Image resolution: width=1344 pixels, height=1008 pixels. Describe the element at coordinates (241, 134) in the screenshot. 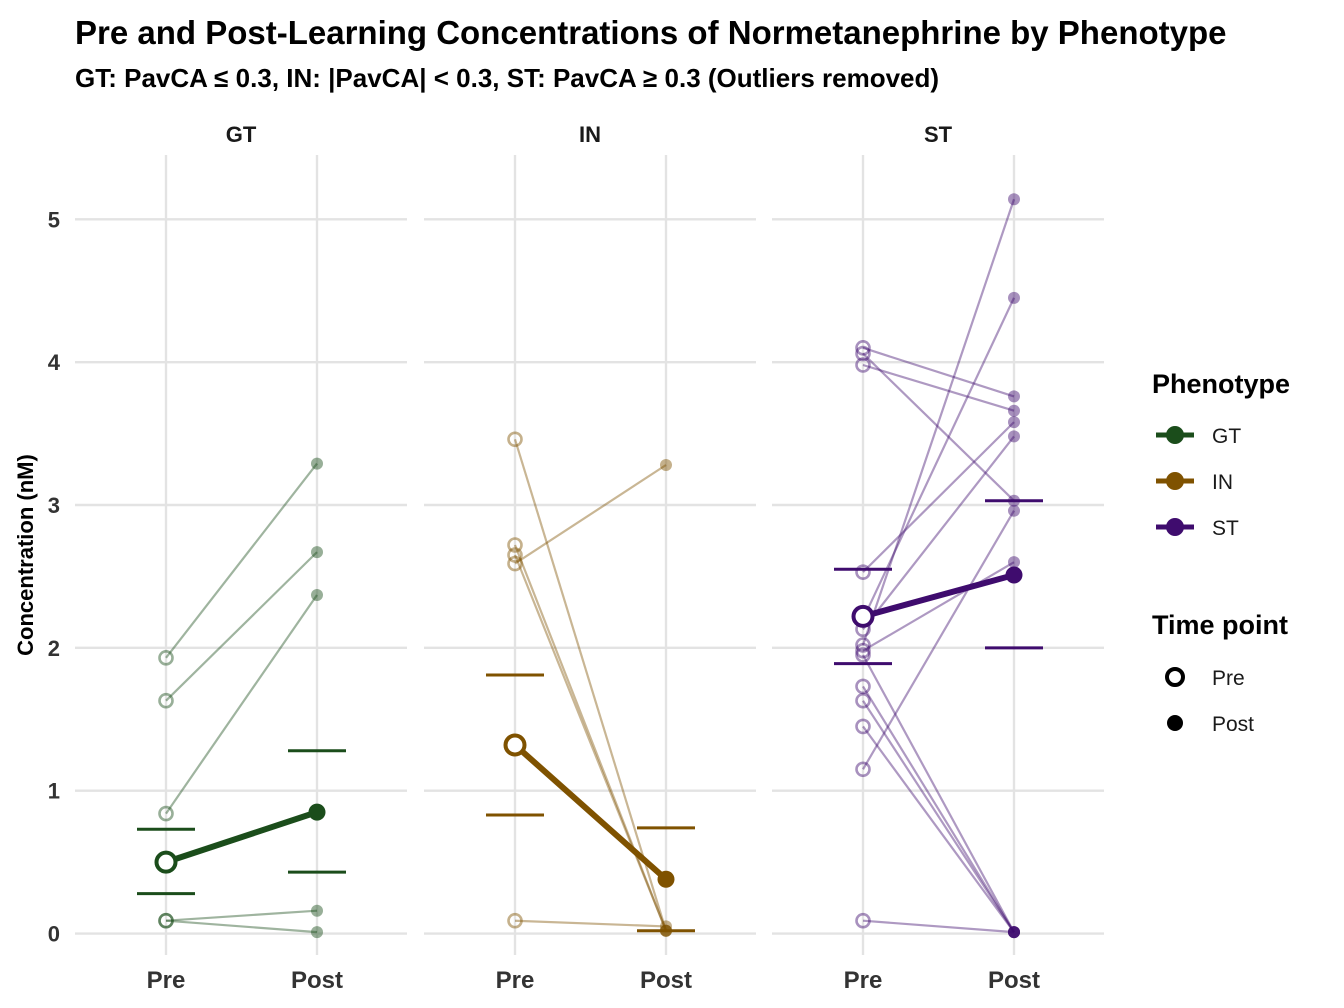

I see `panel-strip-label: GT` at that location.